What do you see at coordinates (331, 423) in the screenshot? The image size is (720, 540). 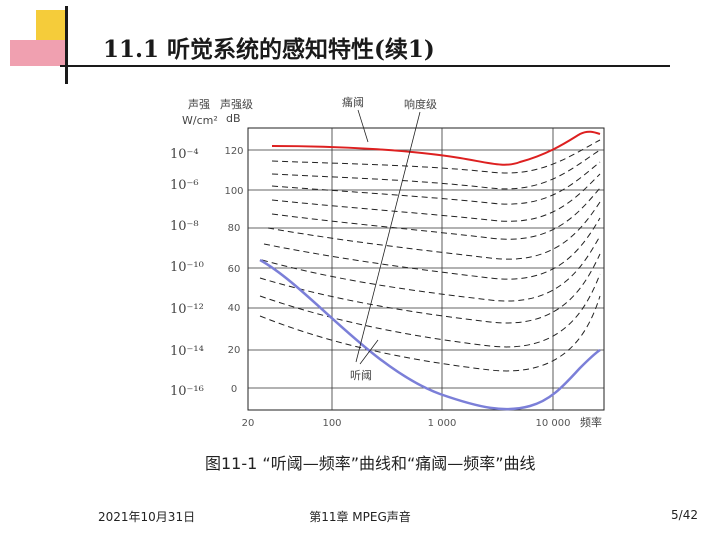 I see `freq-tick: 100` at bounding box center [331, 423].